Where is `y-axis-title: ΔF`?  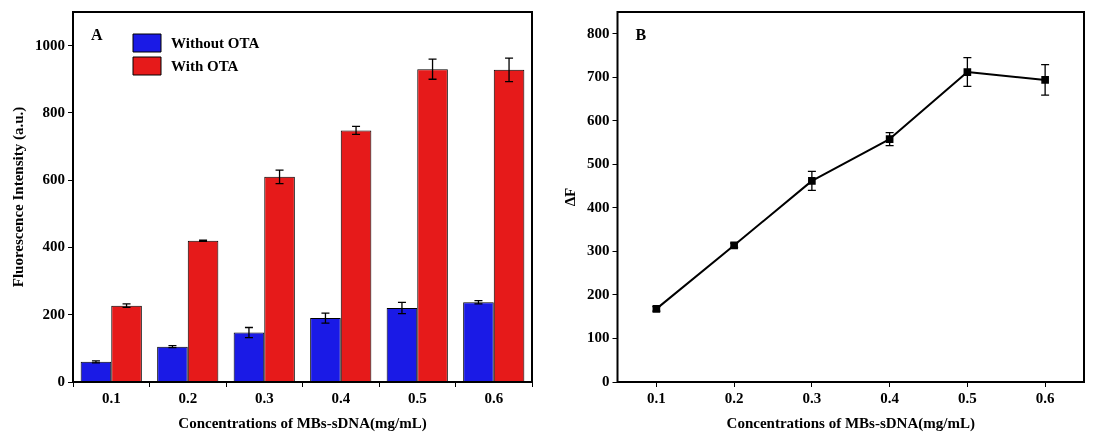 y-axis-title: ΔF is located at coordinates (569, 197).